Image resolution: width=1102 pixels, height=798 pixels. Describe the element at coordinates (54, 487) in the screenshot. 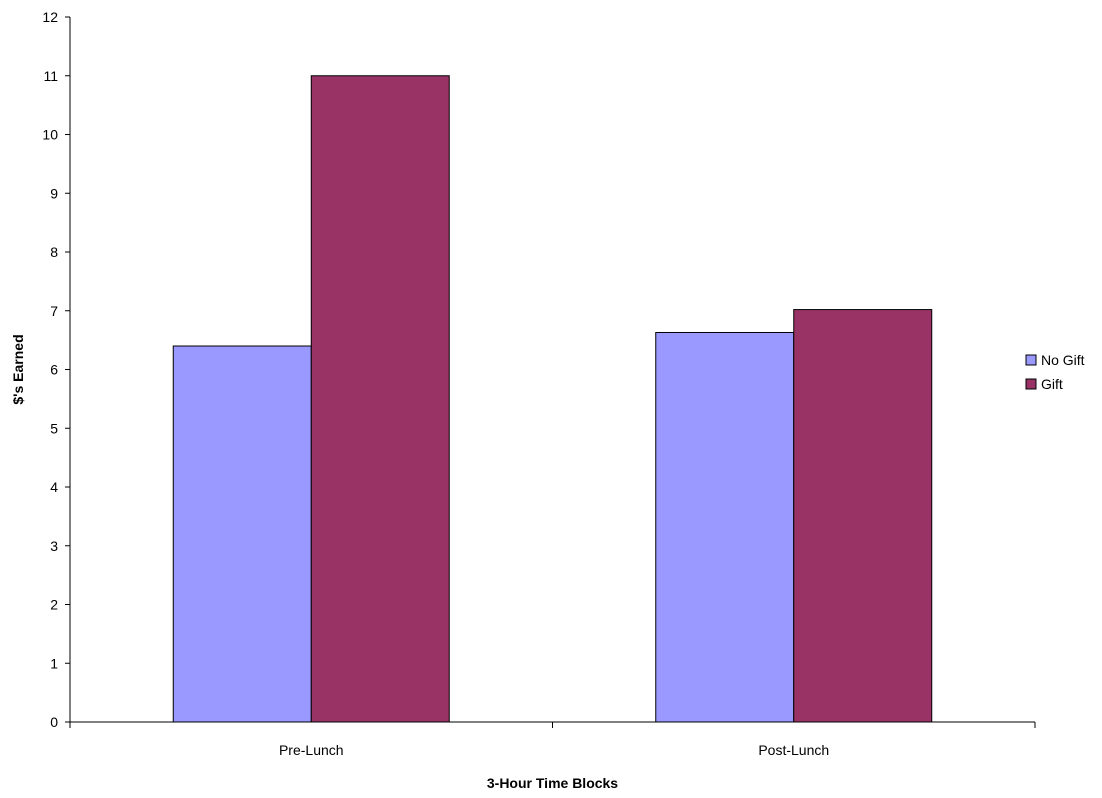

I see `y-tick-label: 4` at that location.